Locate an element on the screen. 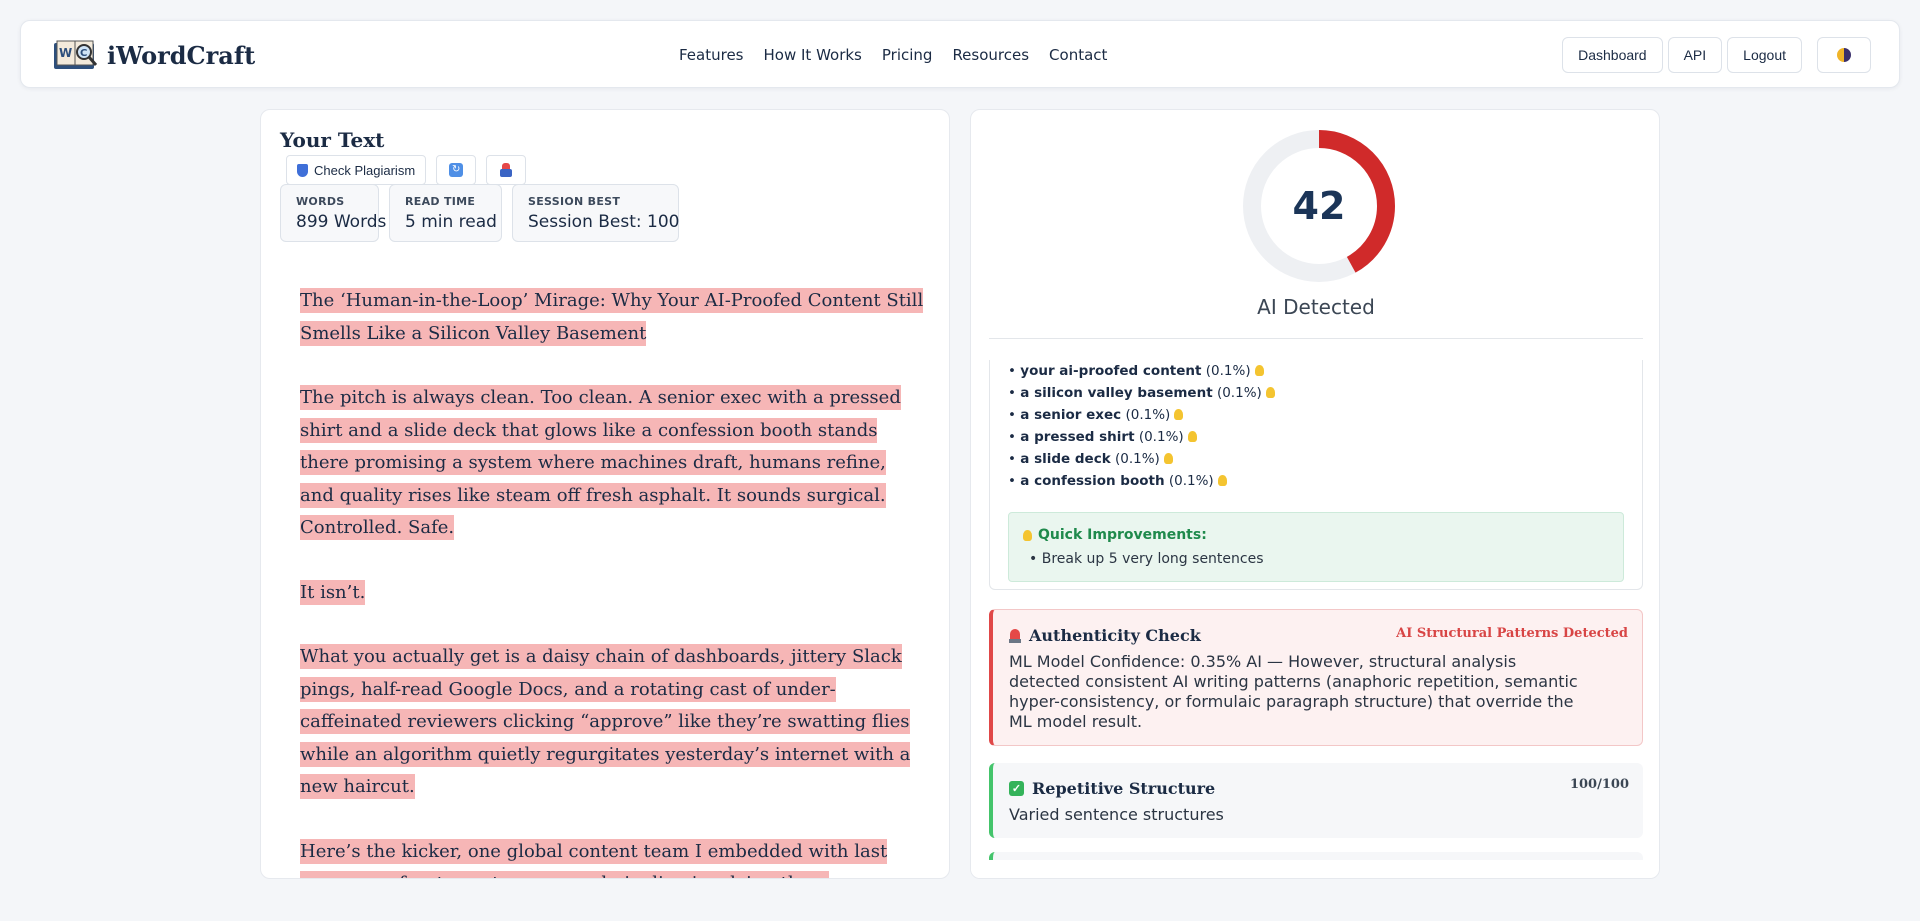 The width and height of the screenshot is (1920, 921). list-item: • a silicon valley basement (0.1%) is located at coordinates (1141, 393).